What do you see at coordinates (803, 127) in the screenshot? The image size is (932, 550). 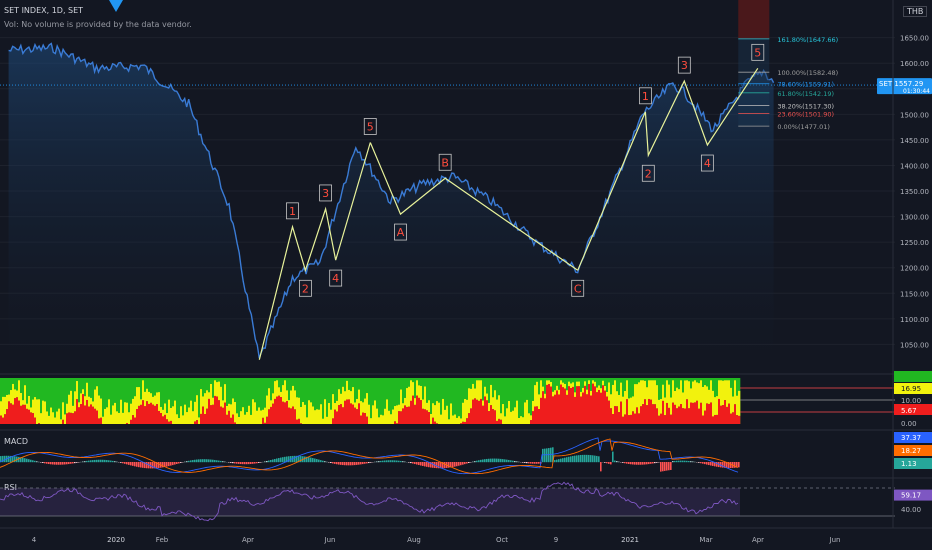 I see `fib-level-label: 0.00%(1477.01)` at bounding box center [803, 127].